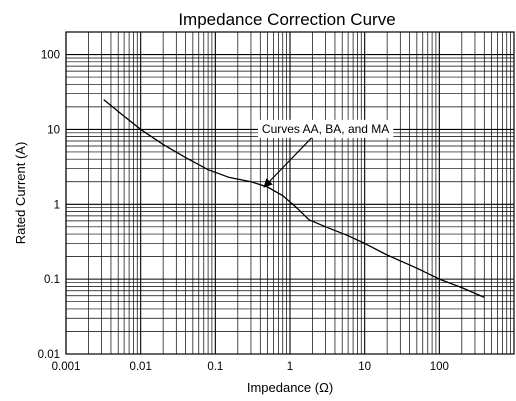 The image size is (516, 401). I want to click on y-axis-label: Rated Current (A), so click(20, 193).